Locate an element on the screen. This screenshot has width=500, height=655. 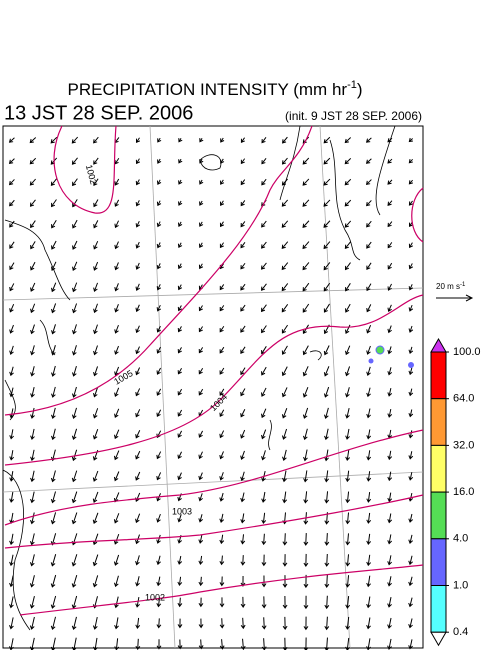
coast is located at coordinates (270, 435).